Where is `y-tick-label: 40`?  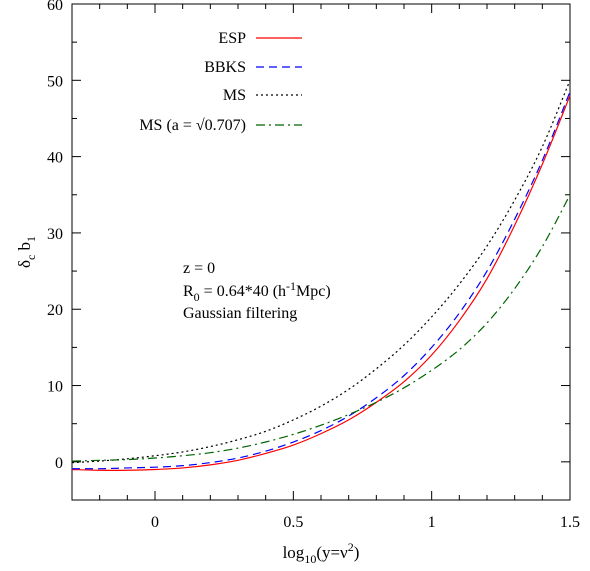 y-tick-label: 40 is located at coordinates (55, 158).